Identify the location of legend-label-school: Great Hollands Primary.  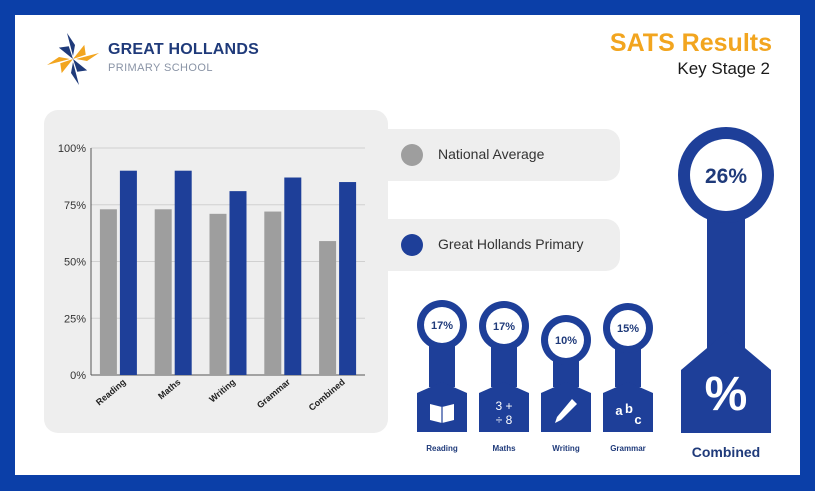
(511, 244).